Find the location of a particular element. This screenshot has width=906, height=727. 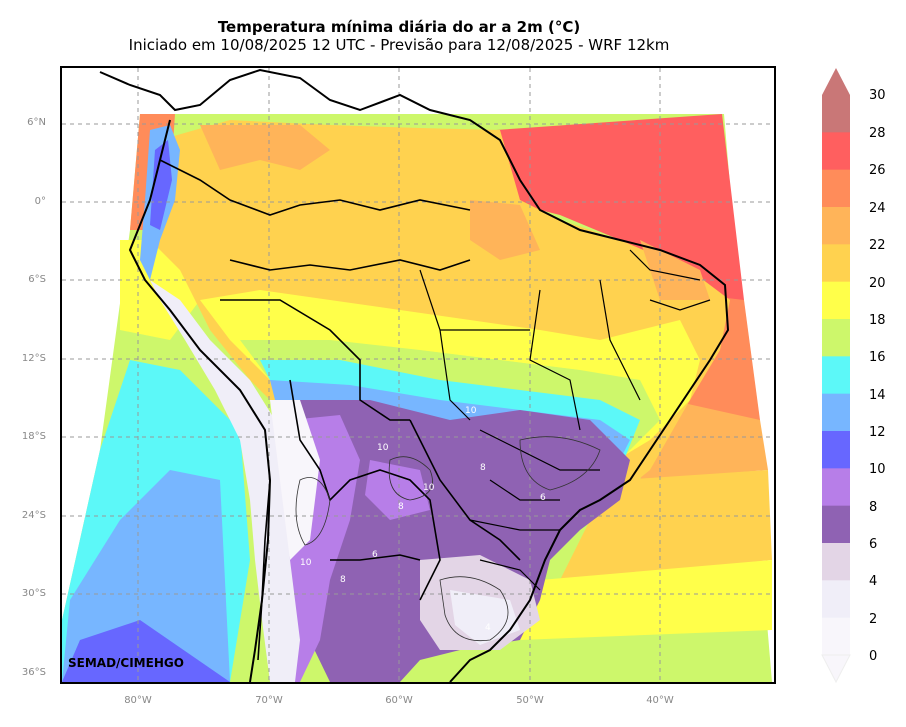

colorbar-label: 24 is located at coordinates (877, 208).